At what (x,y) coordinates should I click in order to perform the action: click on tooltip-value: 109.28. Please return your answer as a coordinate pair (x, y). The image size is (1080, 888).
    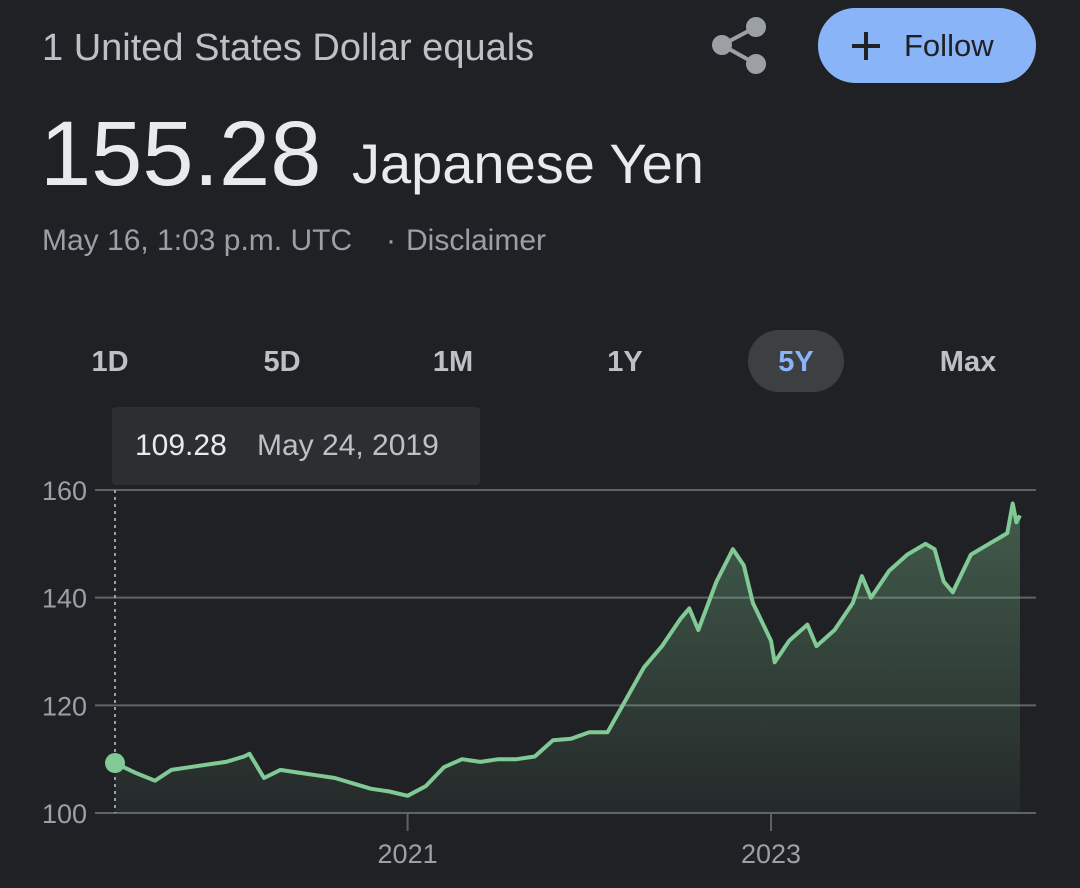
    Looking at the image, I should click on (181, 445).